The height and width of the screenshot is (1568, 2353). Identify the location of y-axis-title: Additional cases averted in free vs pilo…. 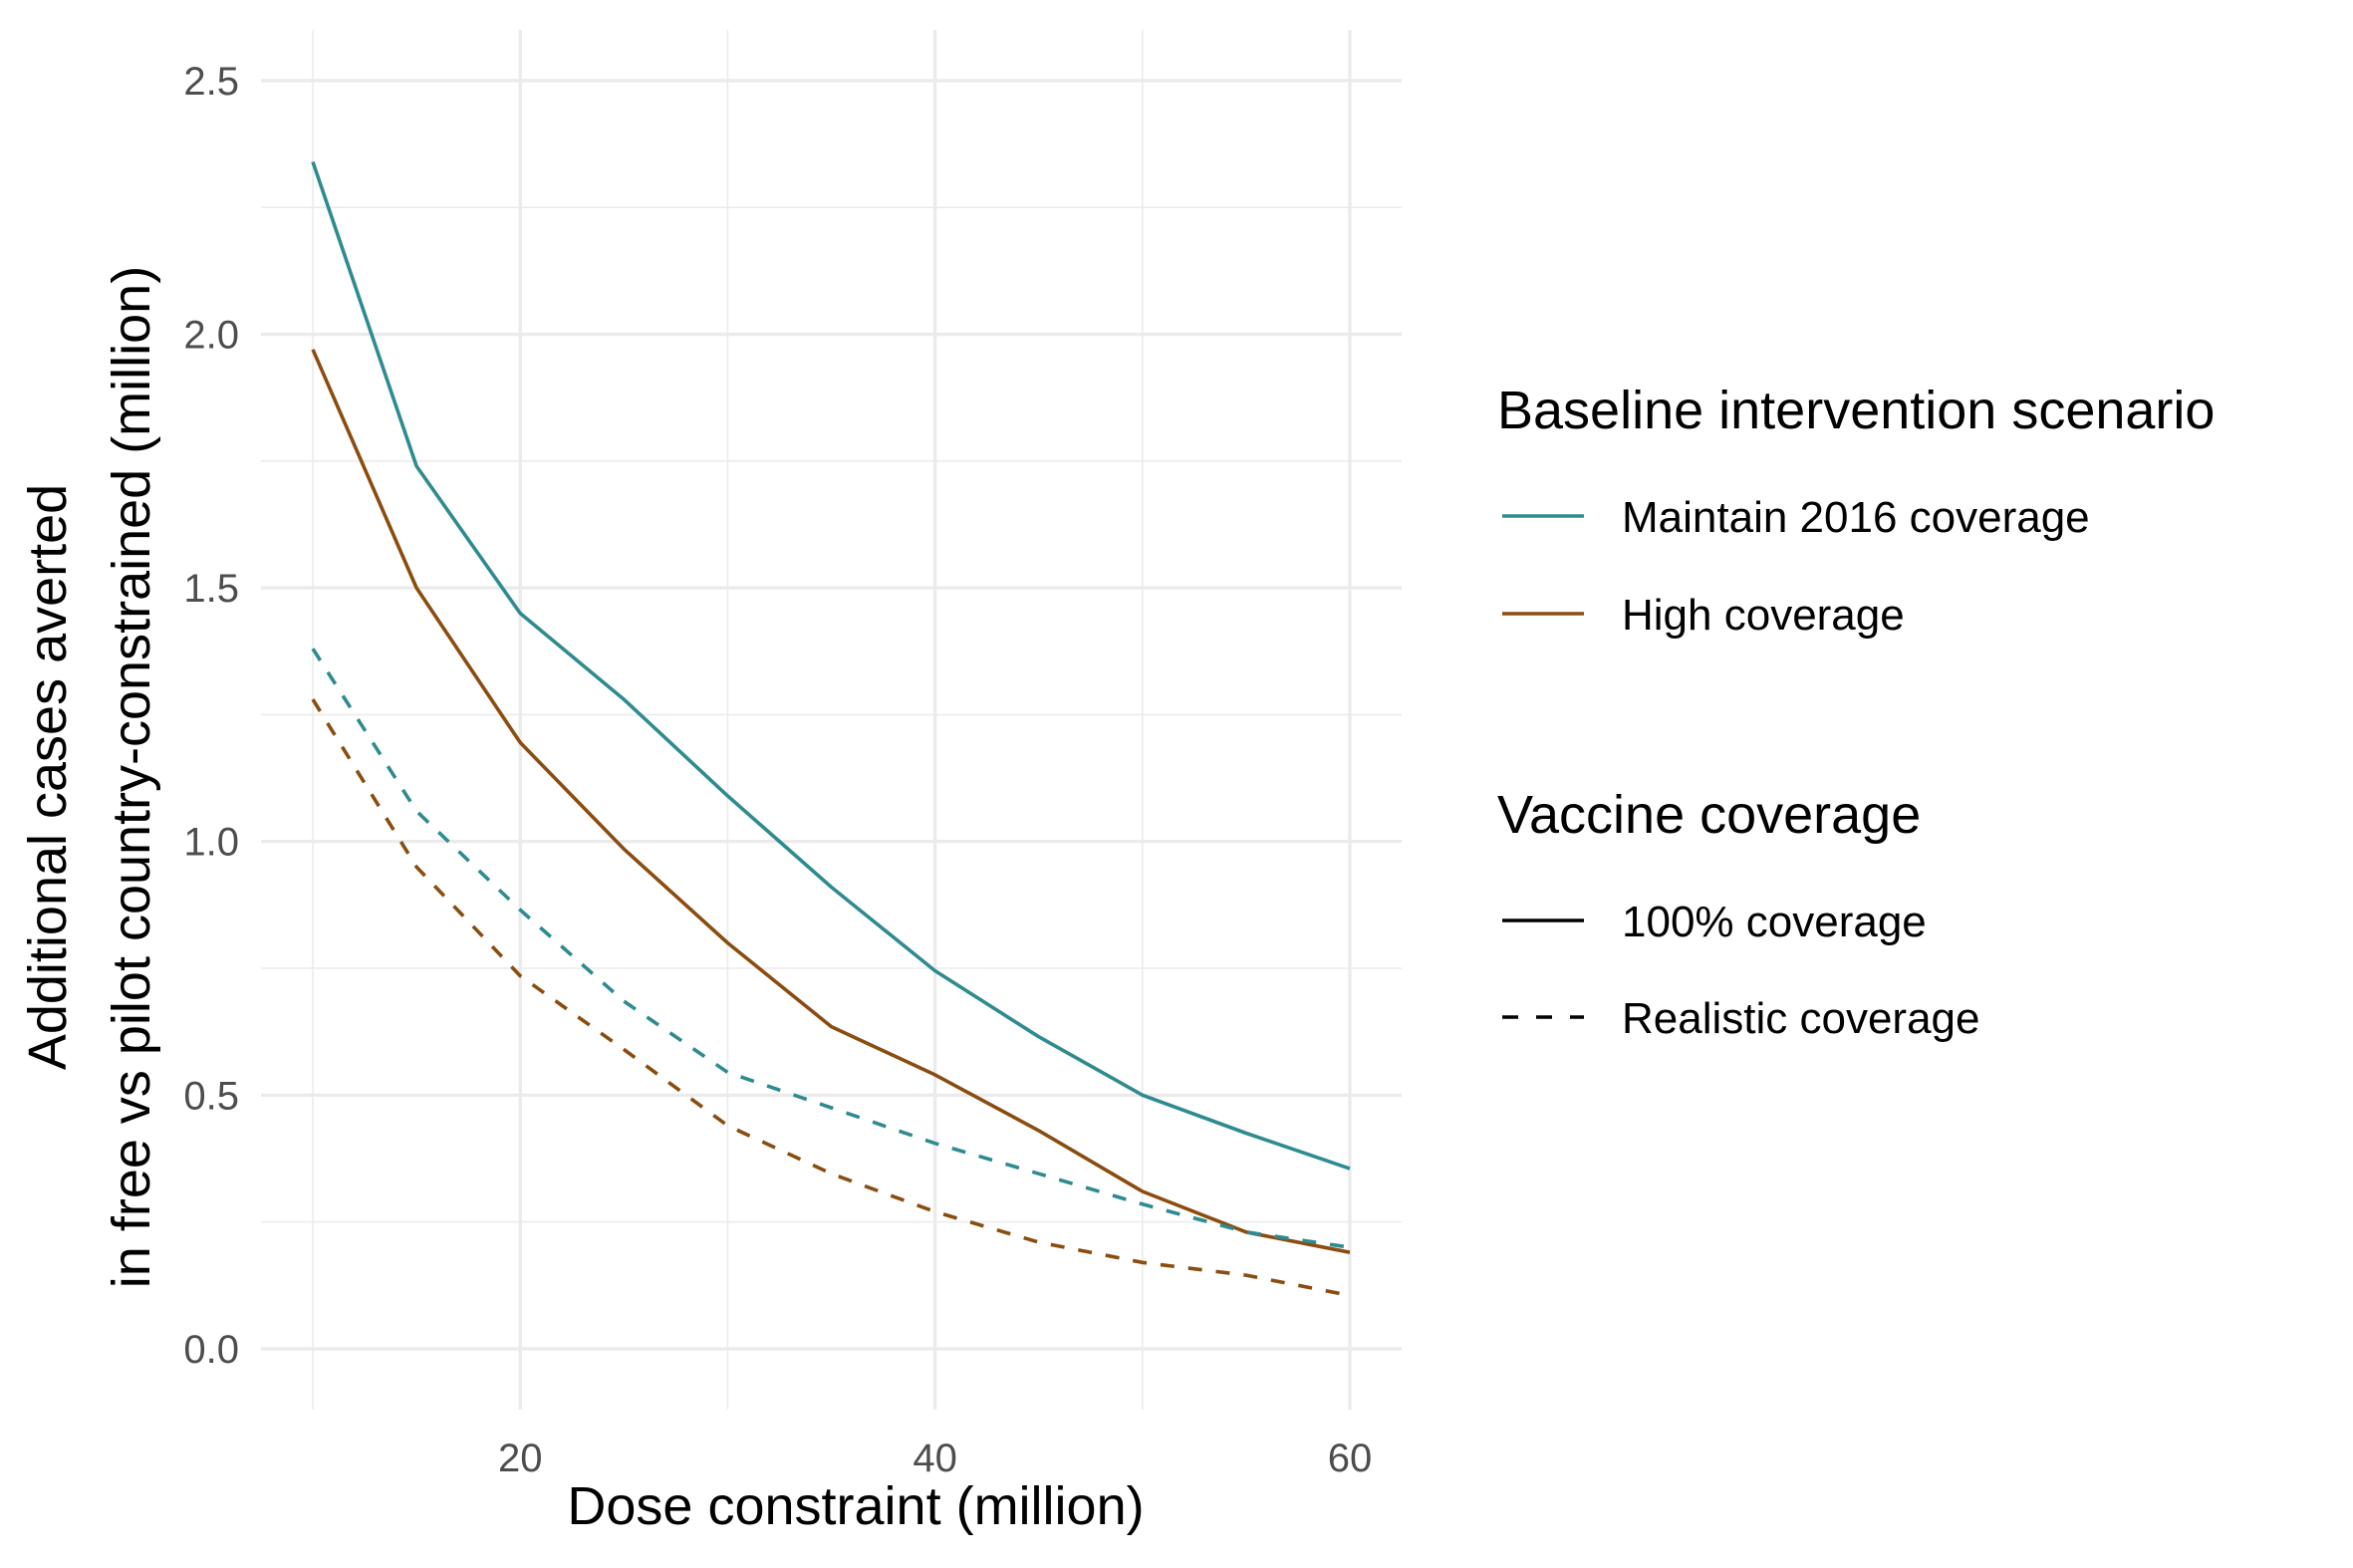
(89, 777).